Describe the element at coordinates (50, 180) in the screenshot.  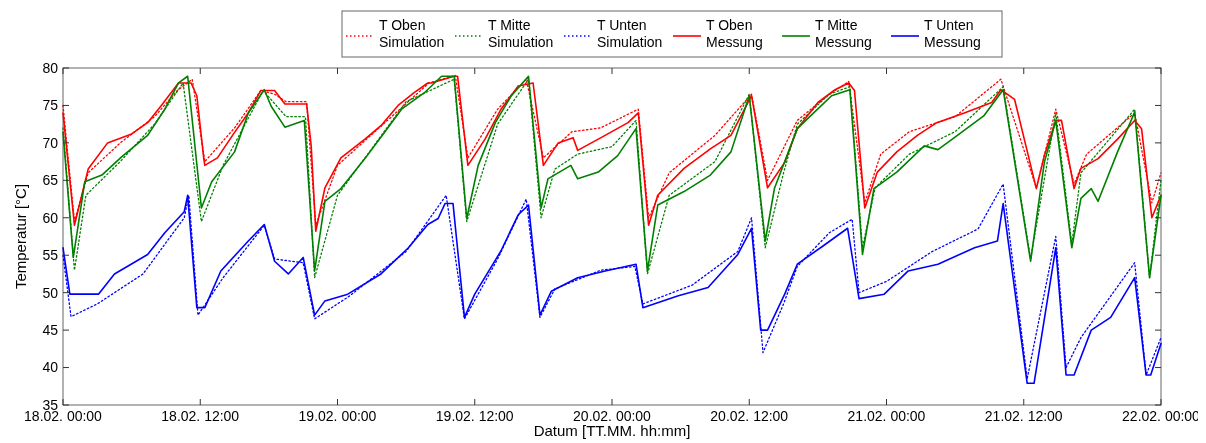
I see `y-tick-label: 65` at that location.